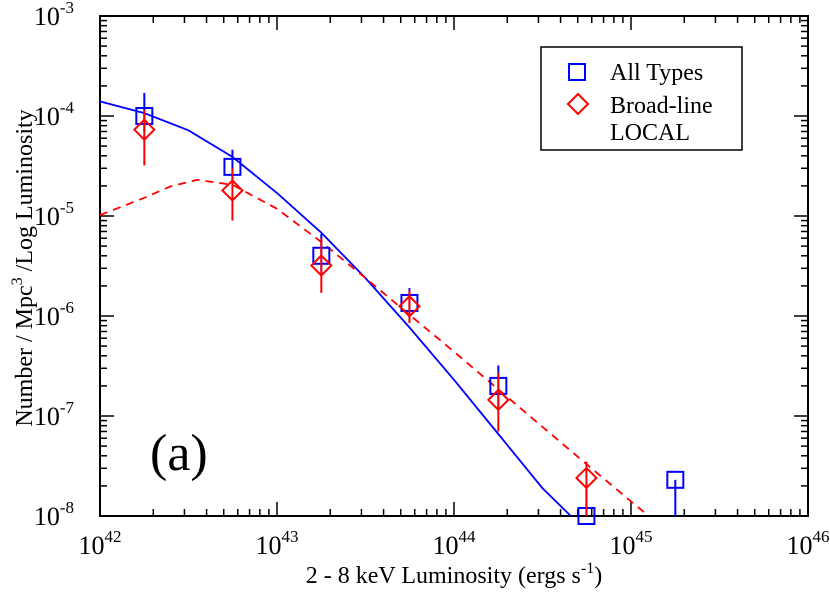 The height and width of the screenshot is (594, 830). Describe the element at coordinates (54, 15) in the screenshot. I see `y-tick-label: 10⁻³` at that location.